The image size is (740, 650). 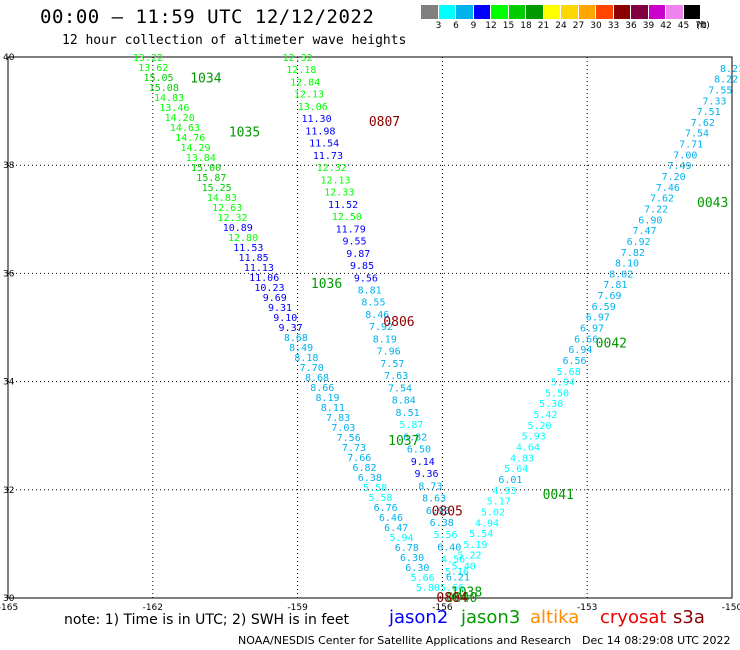 I want to click on legend-label: (ft), so click(x=703, y=26).